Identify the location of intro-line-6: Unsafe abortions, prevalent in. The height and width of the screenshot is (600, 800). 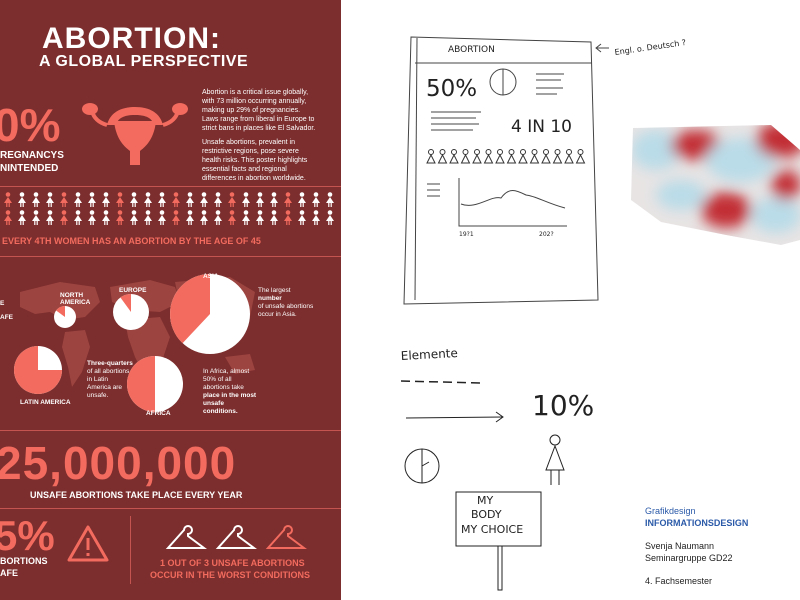
(248, 142).